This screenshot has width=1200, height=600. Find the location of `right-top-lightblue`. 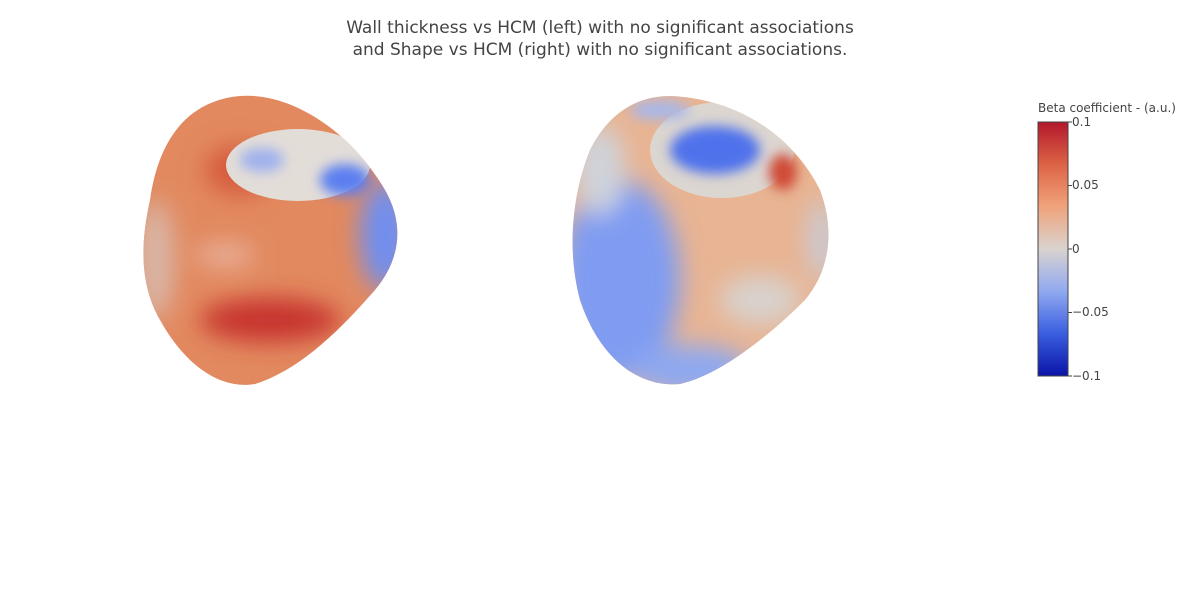

right-top-lightblue is located at coordinates (660, 110).